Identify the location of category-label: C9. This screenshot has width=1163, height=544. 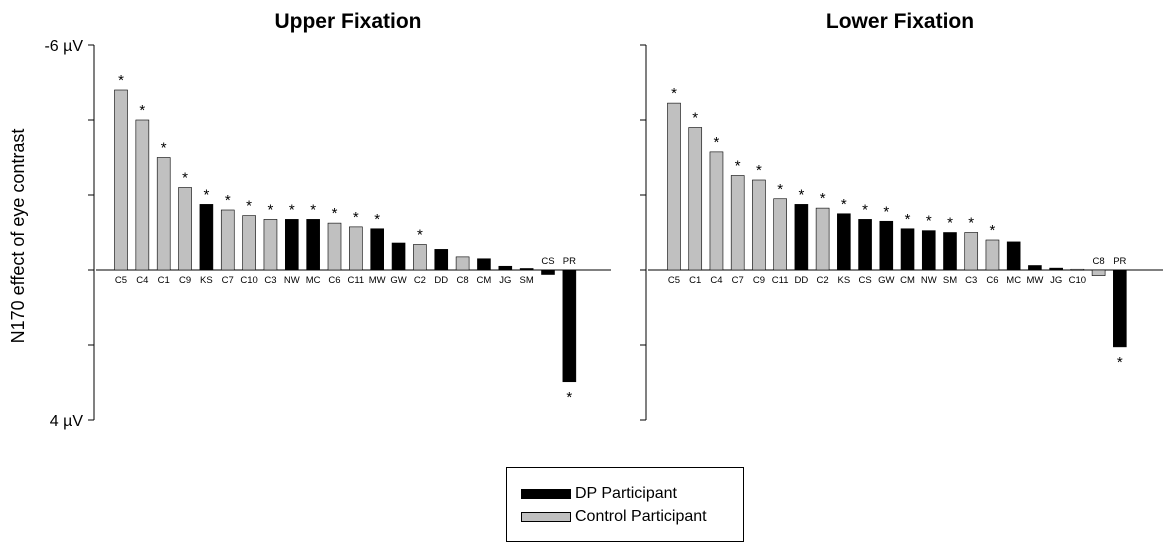
(759, 280).